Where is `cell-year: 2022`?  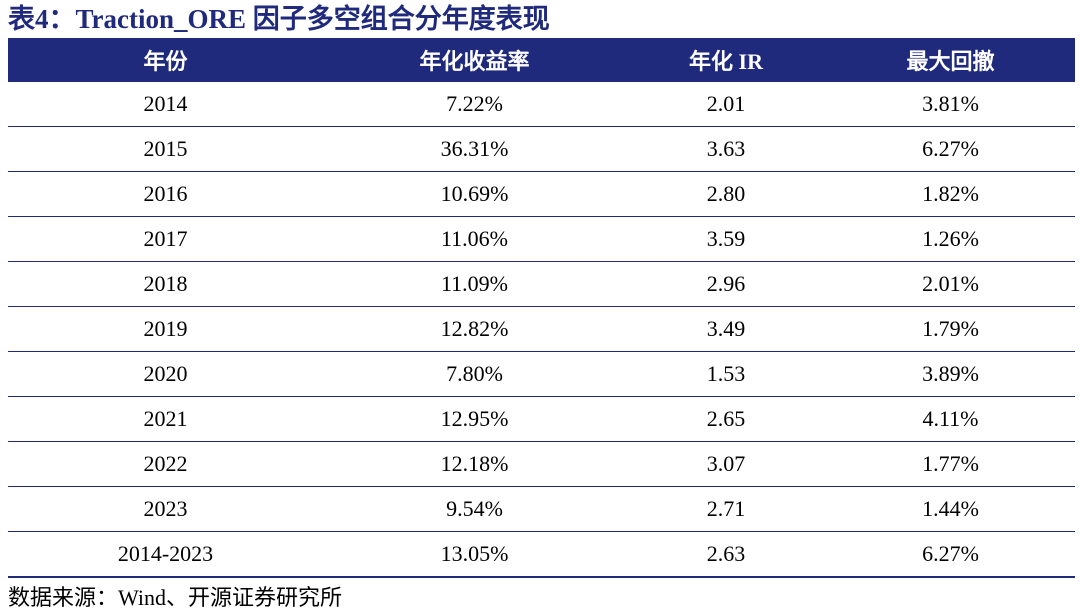
cell-year: 2022 is located at coordinates (165, 464).